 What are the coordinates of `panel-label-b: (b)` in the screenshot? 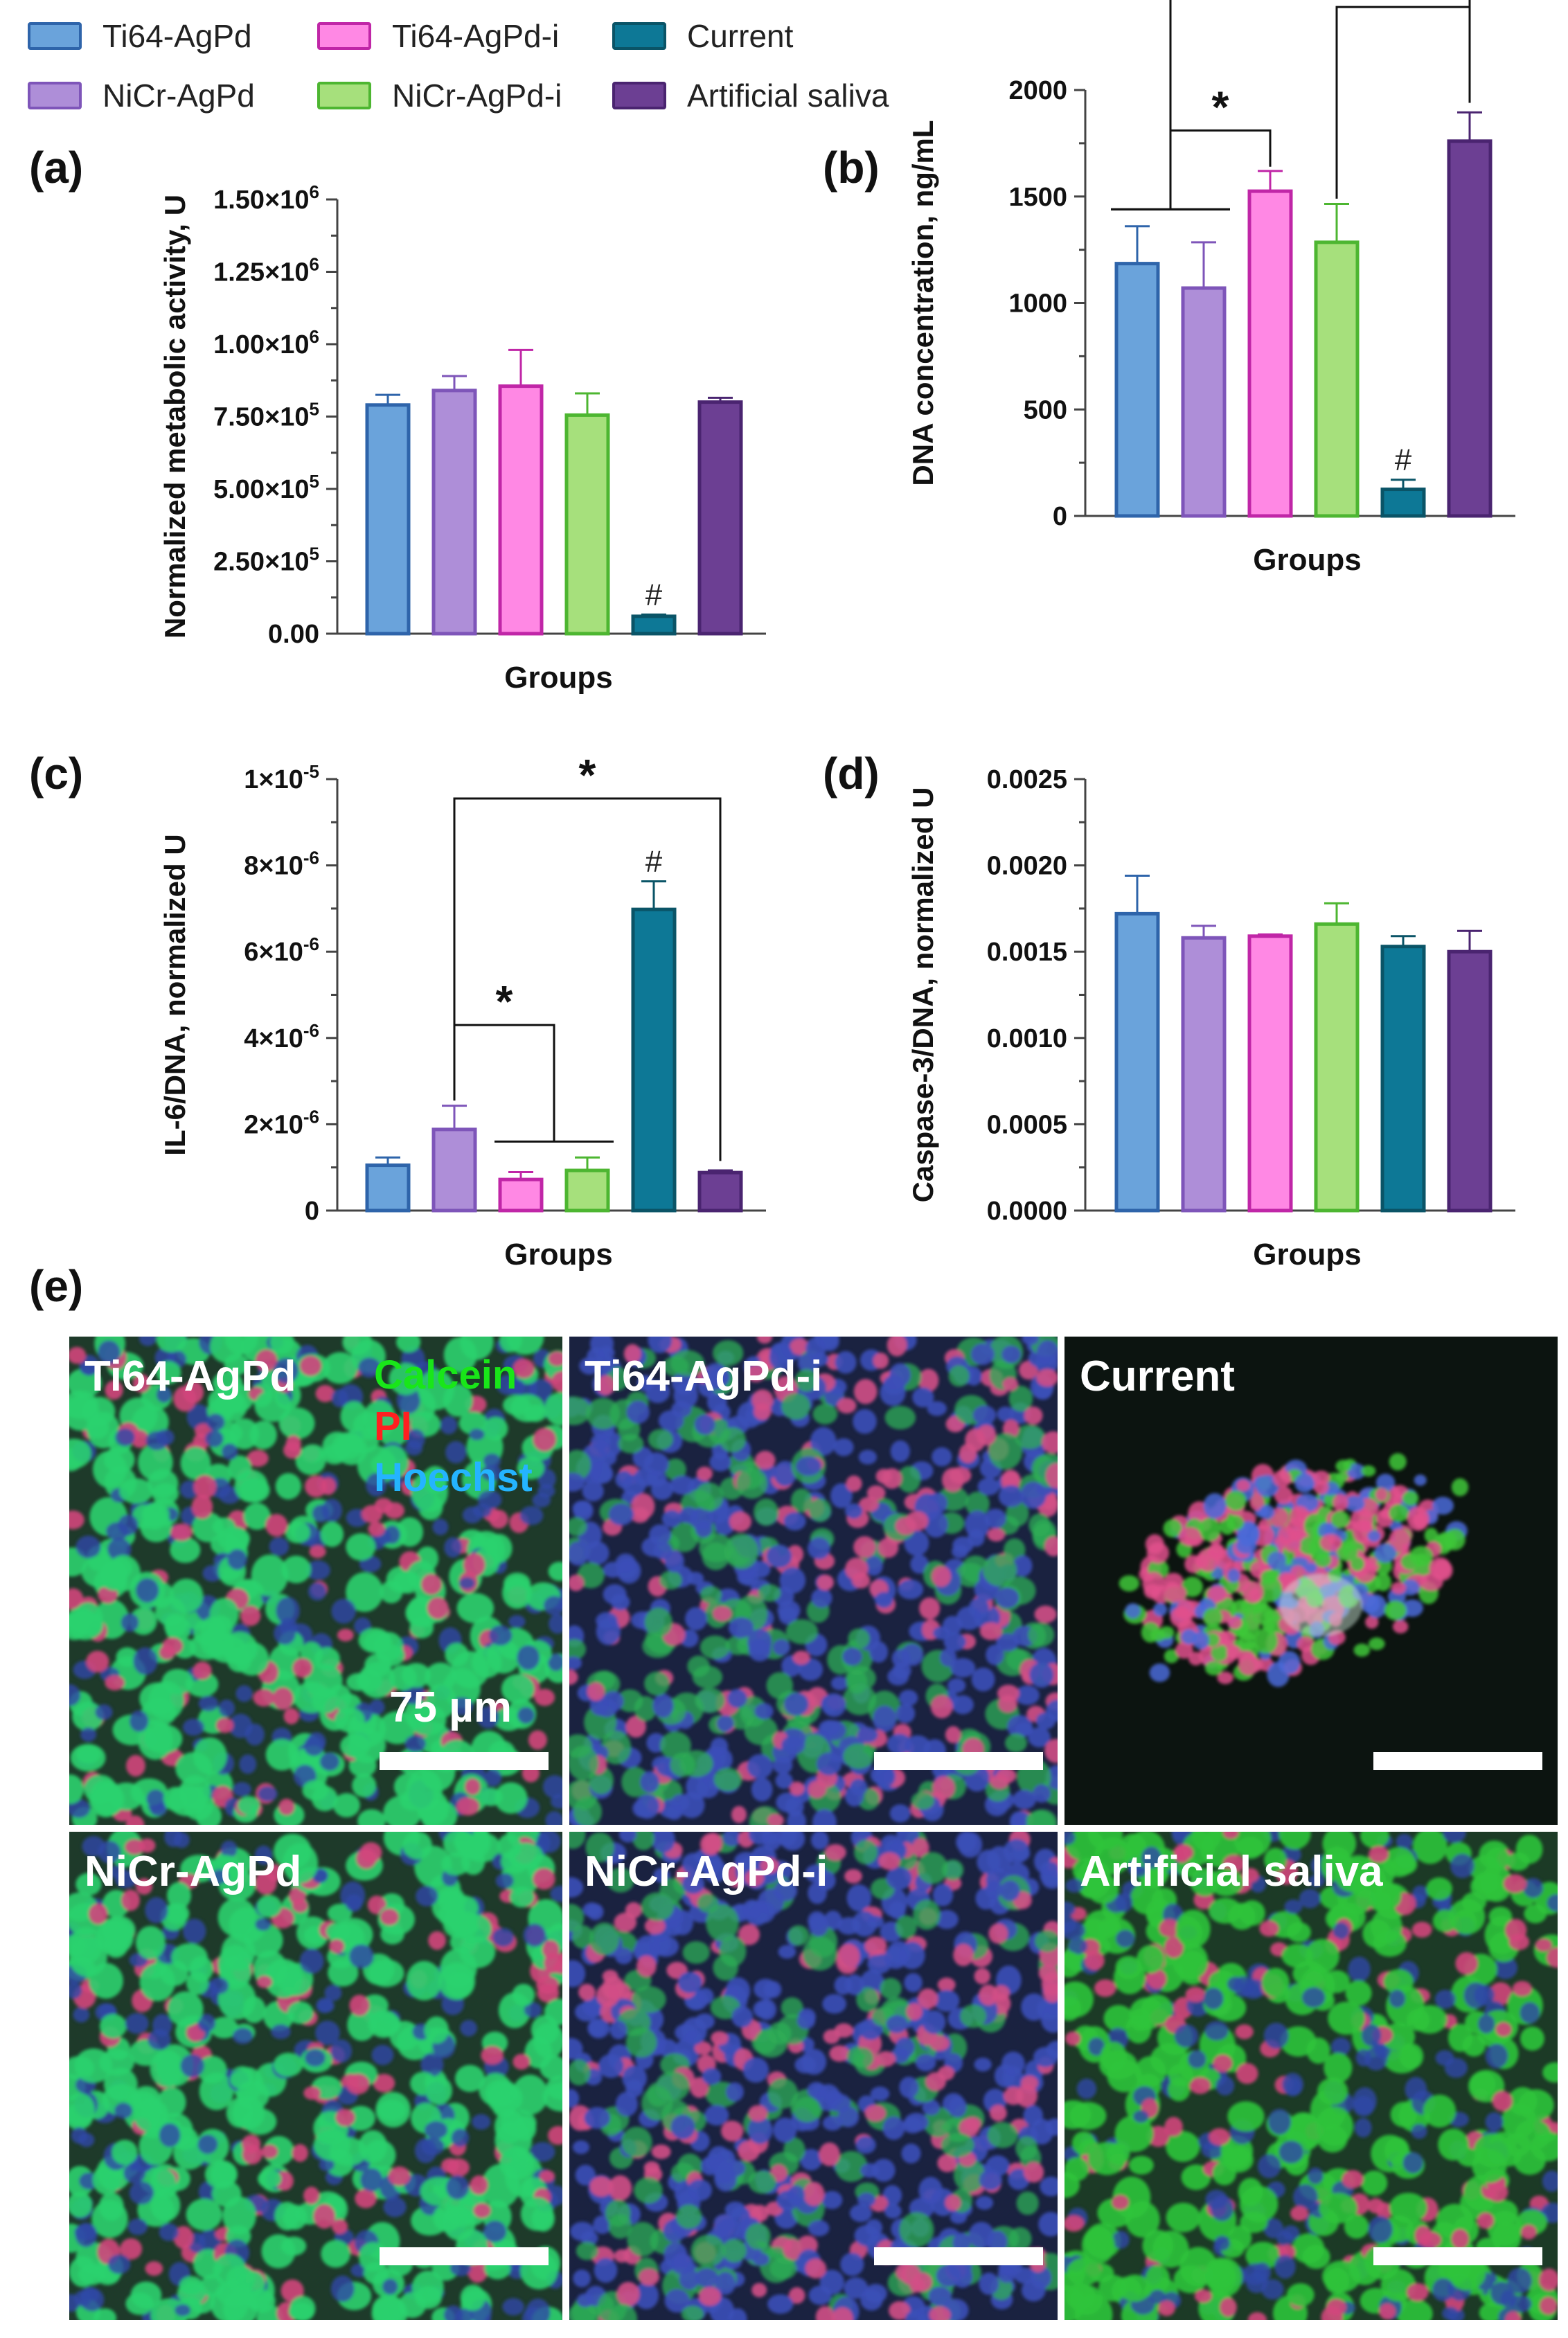 It's located at (852, 168).